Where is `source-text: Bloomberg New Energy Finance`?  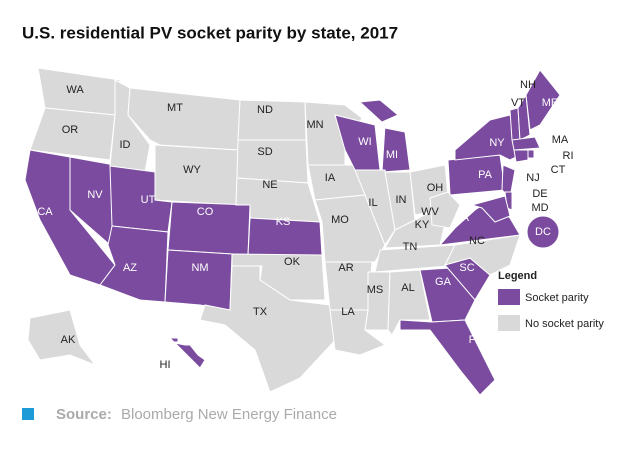 source-text: Bloomberg New Energy Finance is located at coordinates (229, 414).